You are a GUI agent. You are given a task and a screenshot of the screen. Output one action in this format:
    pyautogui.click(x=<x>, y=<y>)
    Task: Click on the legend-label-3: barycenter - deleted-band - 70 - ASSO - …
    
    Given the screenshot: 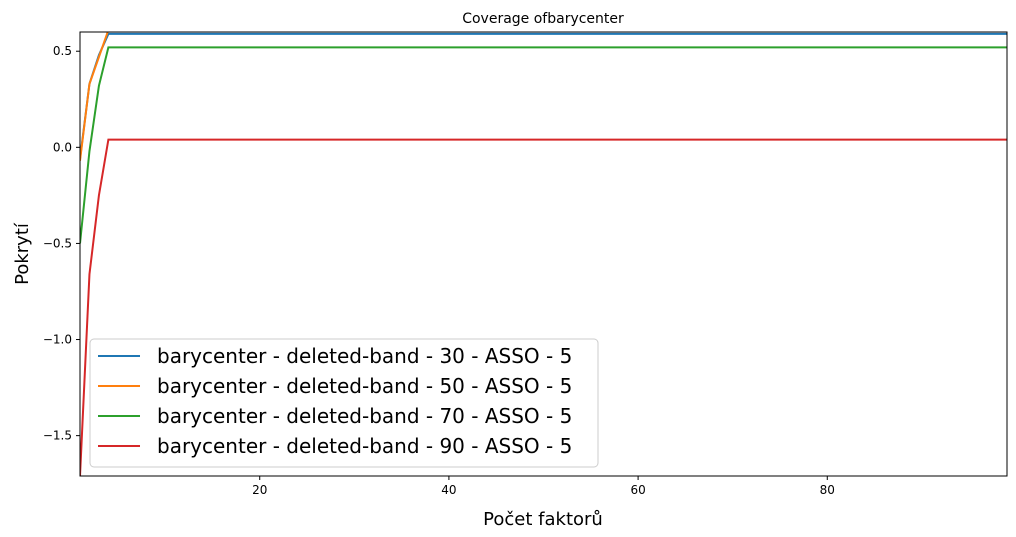 What is the action you would take?
    pyautogui.click(x=364, y=416)
    